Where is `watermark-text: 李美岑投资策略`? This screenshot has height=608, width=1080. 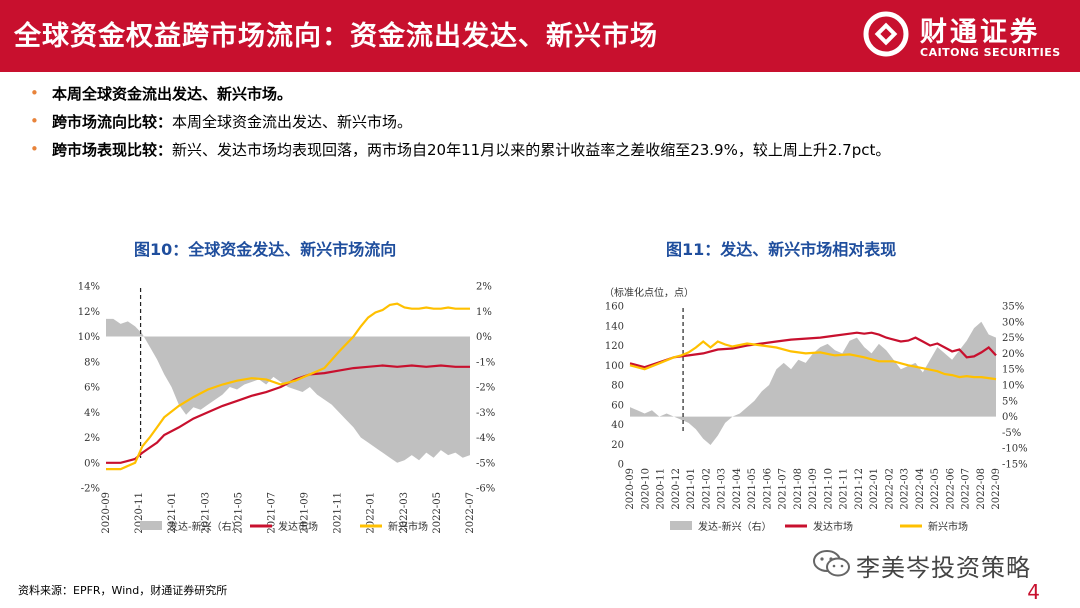 watermark-text: 李美岑投资策略 is located at coordinates (943, 568).